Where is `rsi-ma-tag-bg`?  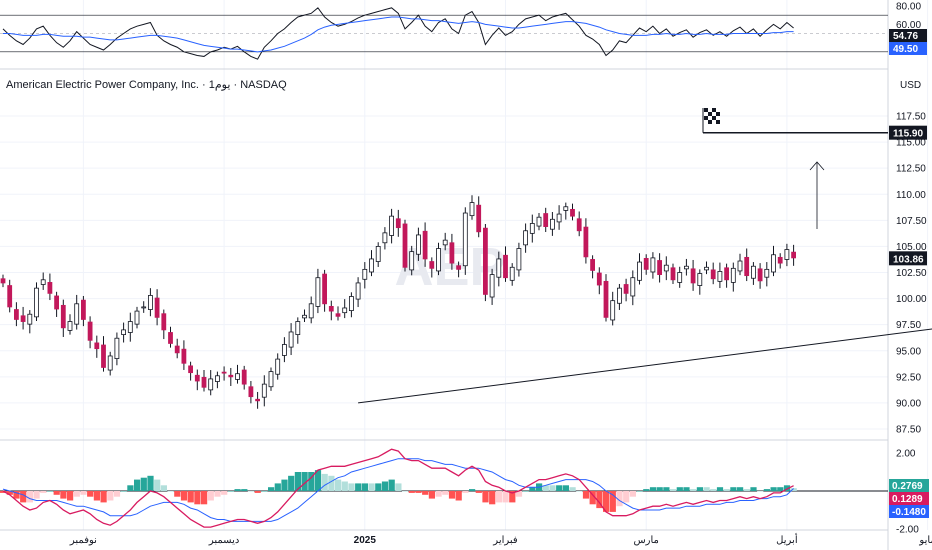 rsi-ma-tag-bg is located at coordinates (908, 48).